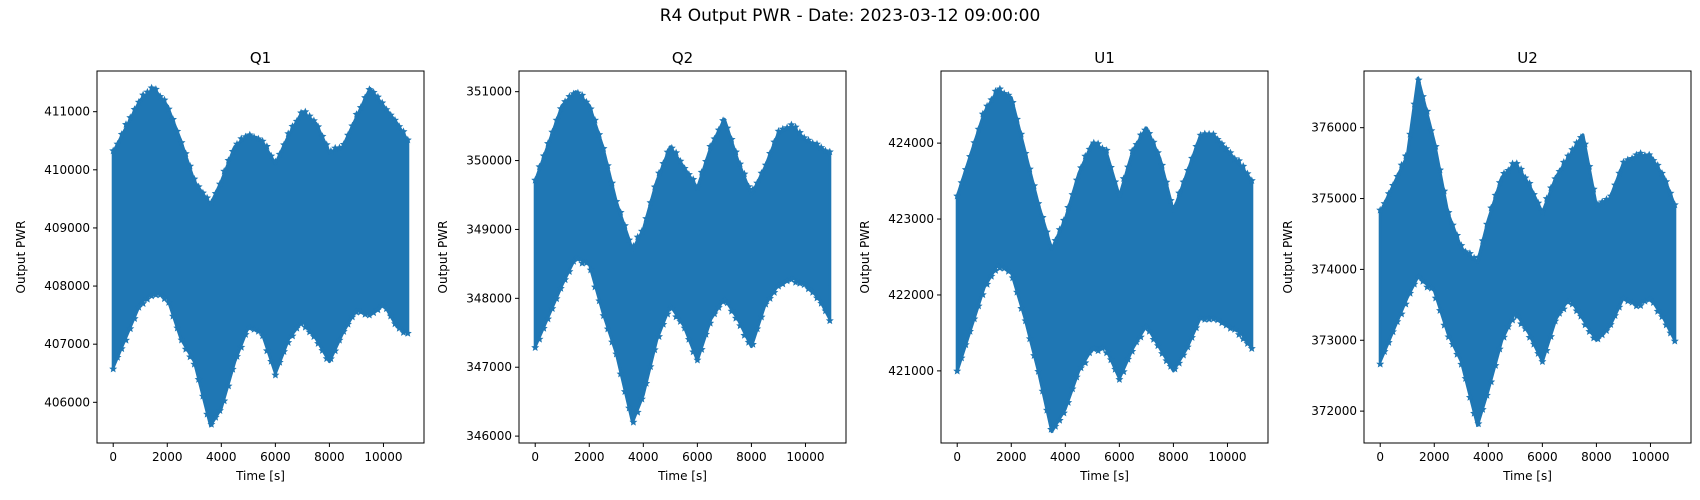 Image resolution: width=1700 pixels, height=500 pixels. What do you see at coordinates (589, 457) in the screenshot?
I see `x-tick-label: 2000` at bounding box center [589, 457].